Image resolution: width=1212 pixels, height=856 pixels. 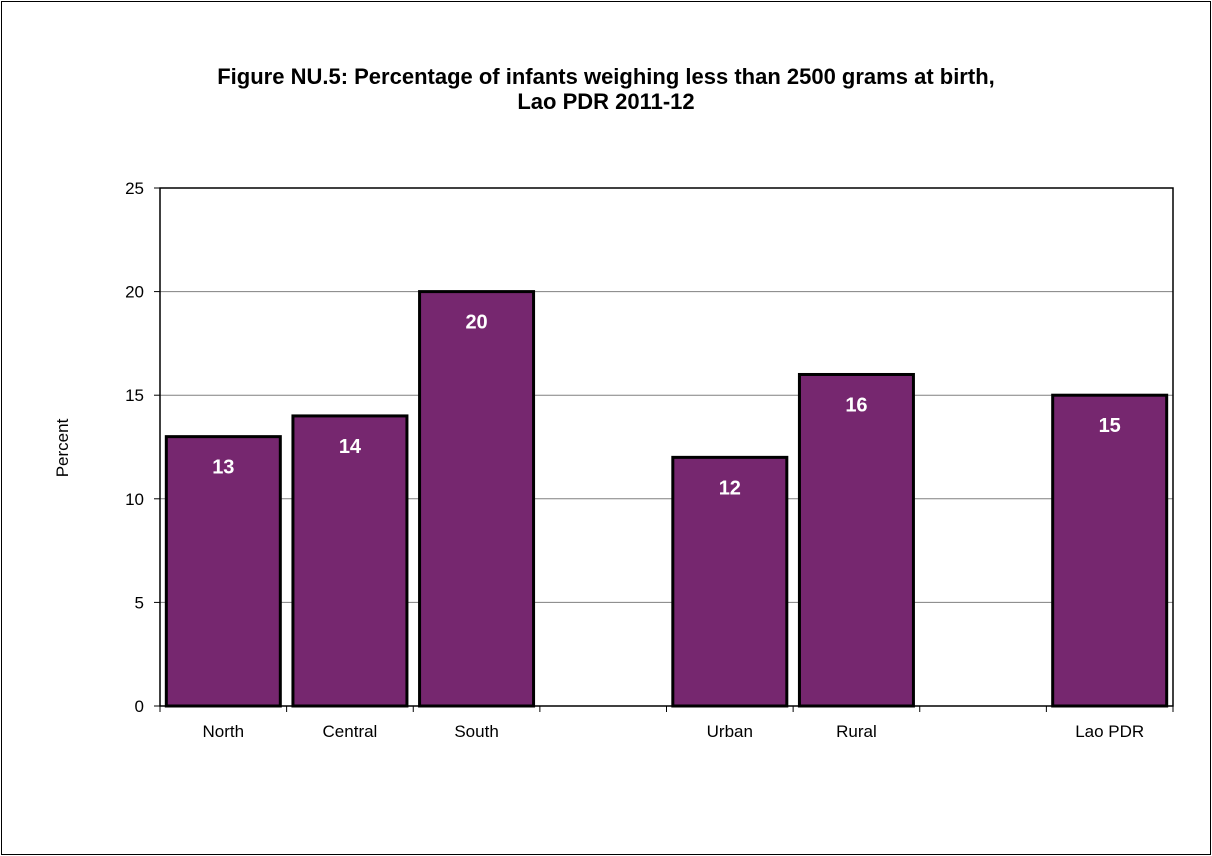 What do you see at coordinates (134, 188) in the screenshot?
I see `y-tick-label: 25` at bounding box center [134, 188].